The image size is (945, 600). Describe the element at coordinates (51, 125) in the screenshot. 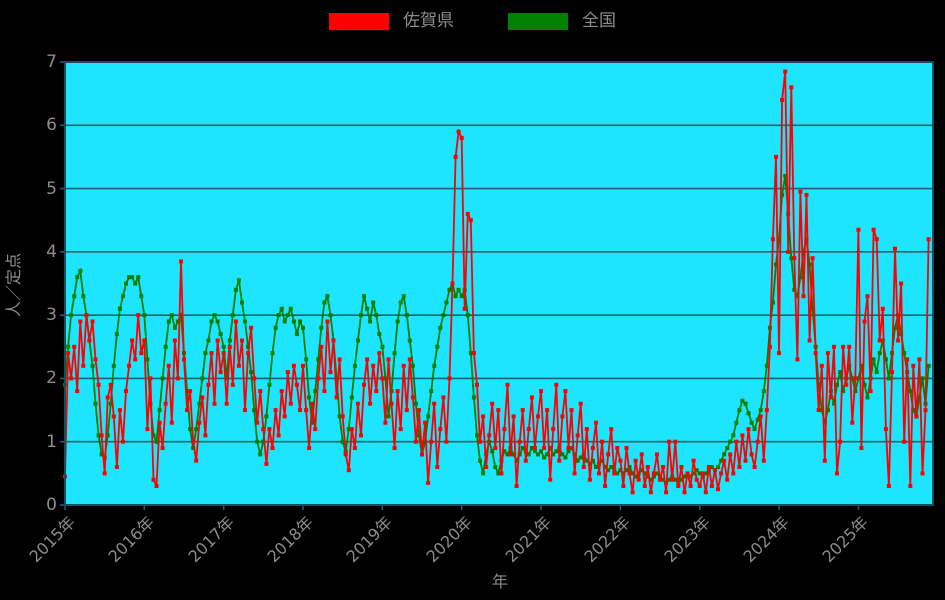

I see `y-tick-label: 6` at that location.